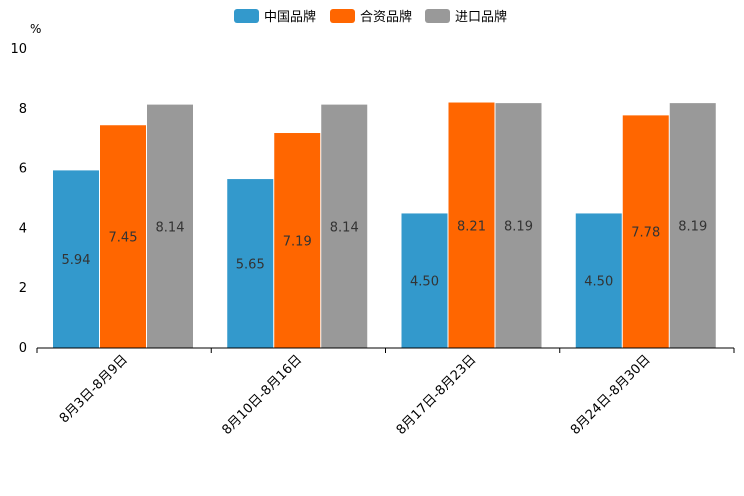 Image resolution: width=744 pixels, height=496 pixels. What do you see at coordinates (23, 109) in the screenshot?
I see `y-tick-label: 8` at bounding box center [23, 109].